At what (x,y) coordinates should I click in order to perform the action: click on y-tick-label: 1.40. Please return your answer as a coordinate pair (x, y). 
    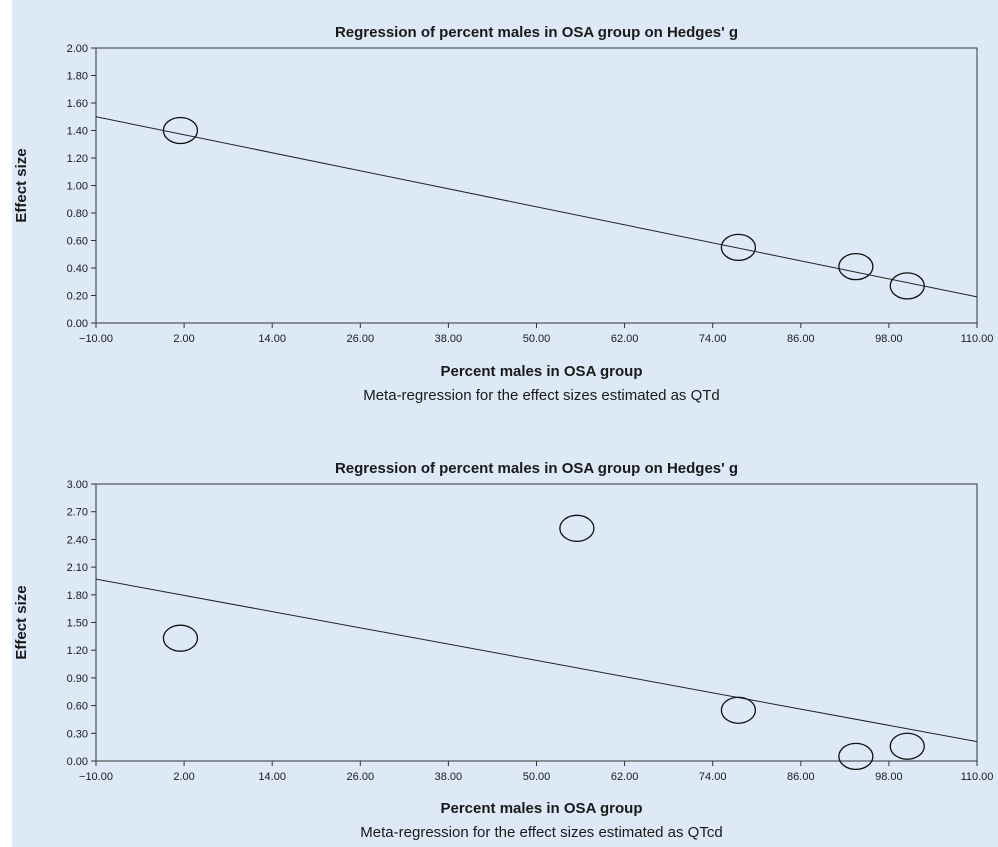
    Looking at the image, I should click on (77, 132).